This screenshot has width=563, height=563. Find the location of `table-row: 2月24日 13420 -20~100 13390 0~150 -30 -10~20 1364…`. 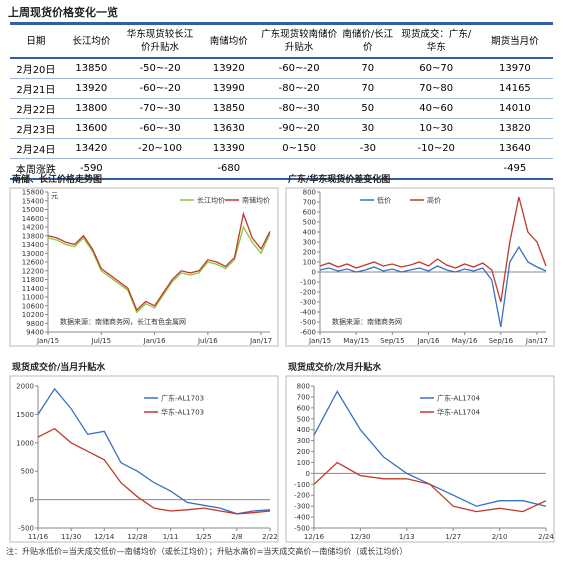

table-row: 2月24日 13420 -20~100 13390 0~150 -30 -10~20 1364… is located at coordinates (281, 148).